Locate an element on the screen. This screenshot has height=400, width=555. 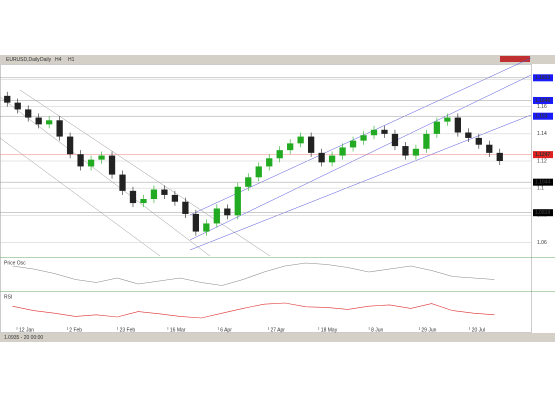
status-text: 1.0935 - 20 00:00 is located at coordinates (23, 338).